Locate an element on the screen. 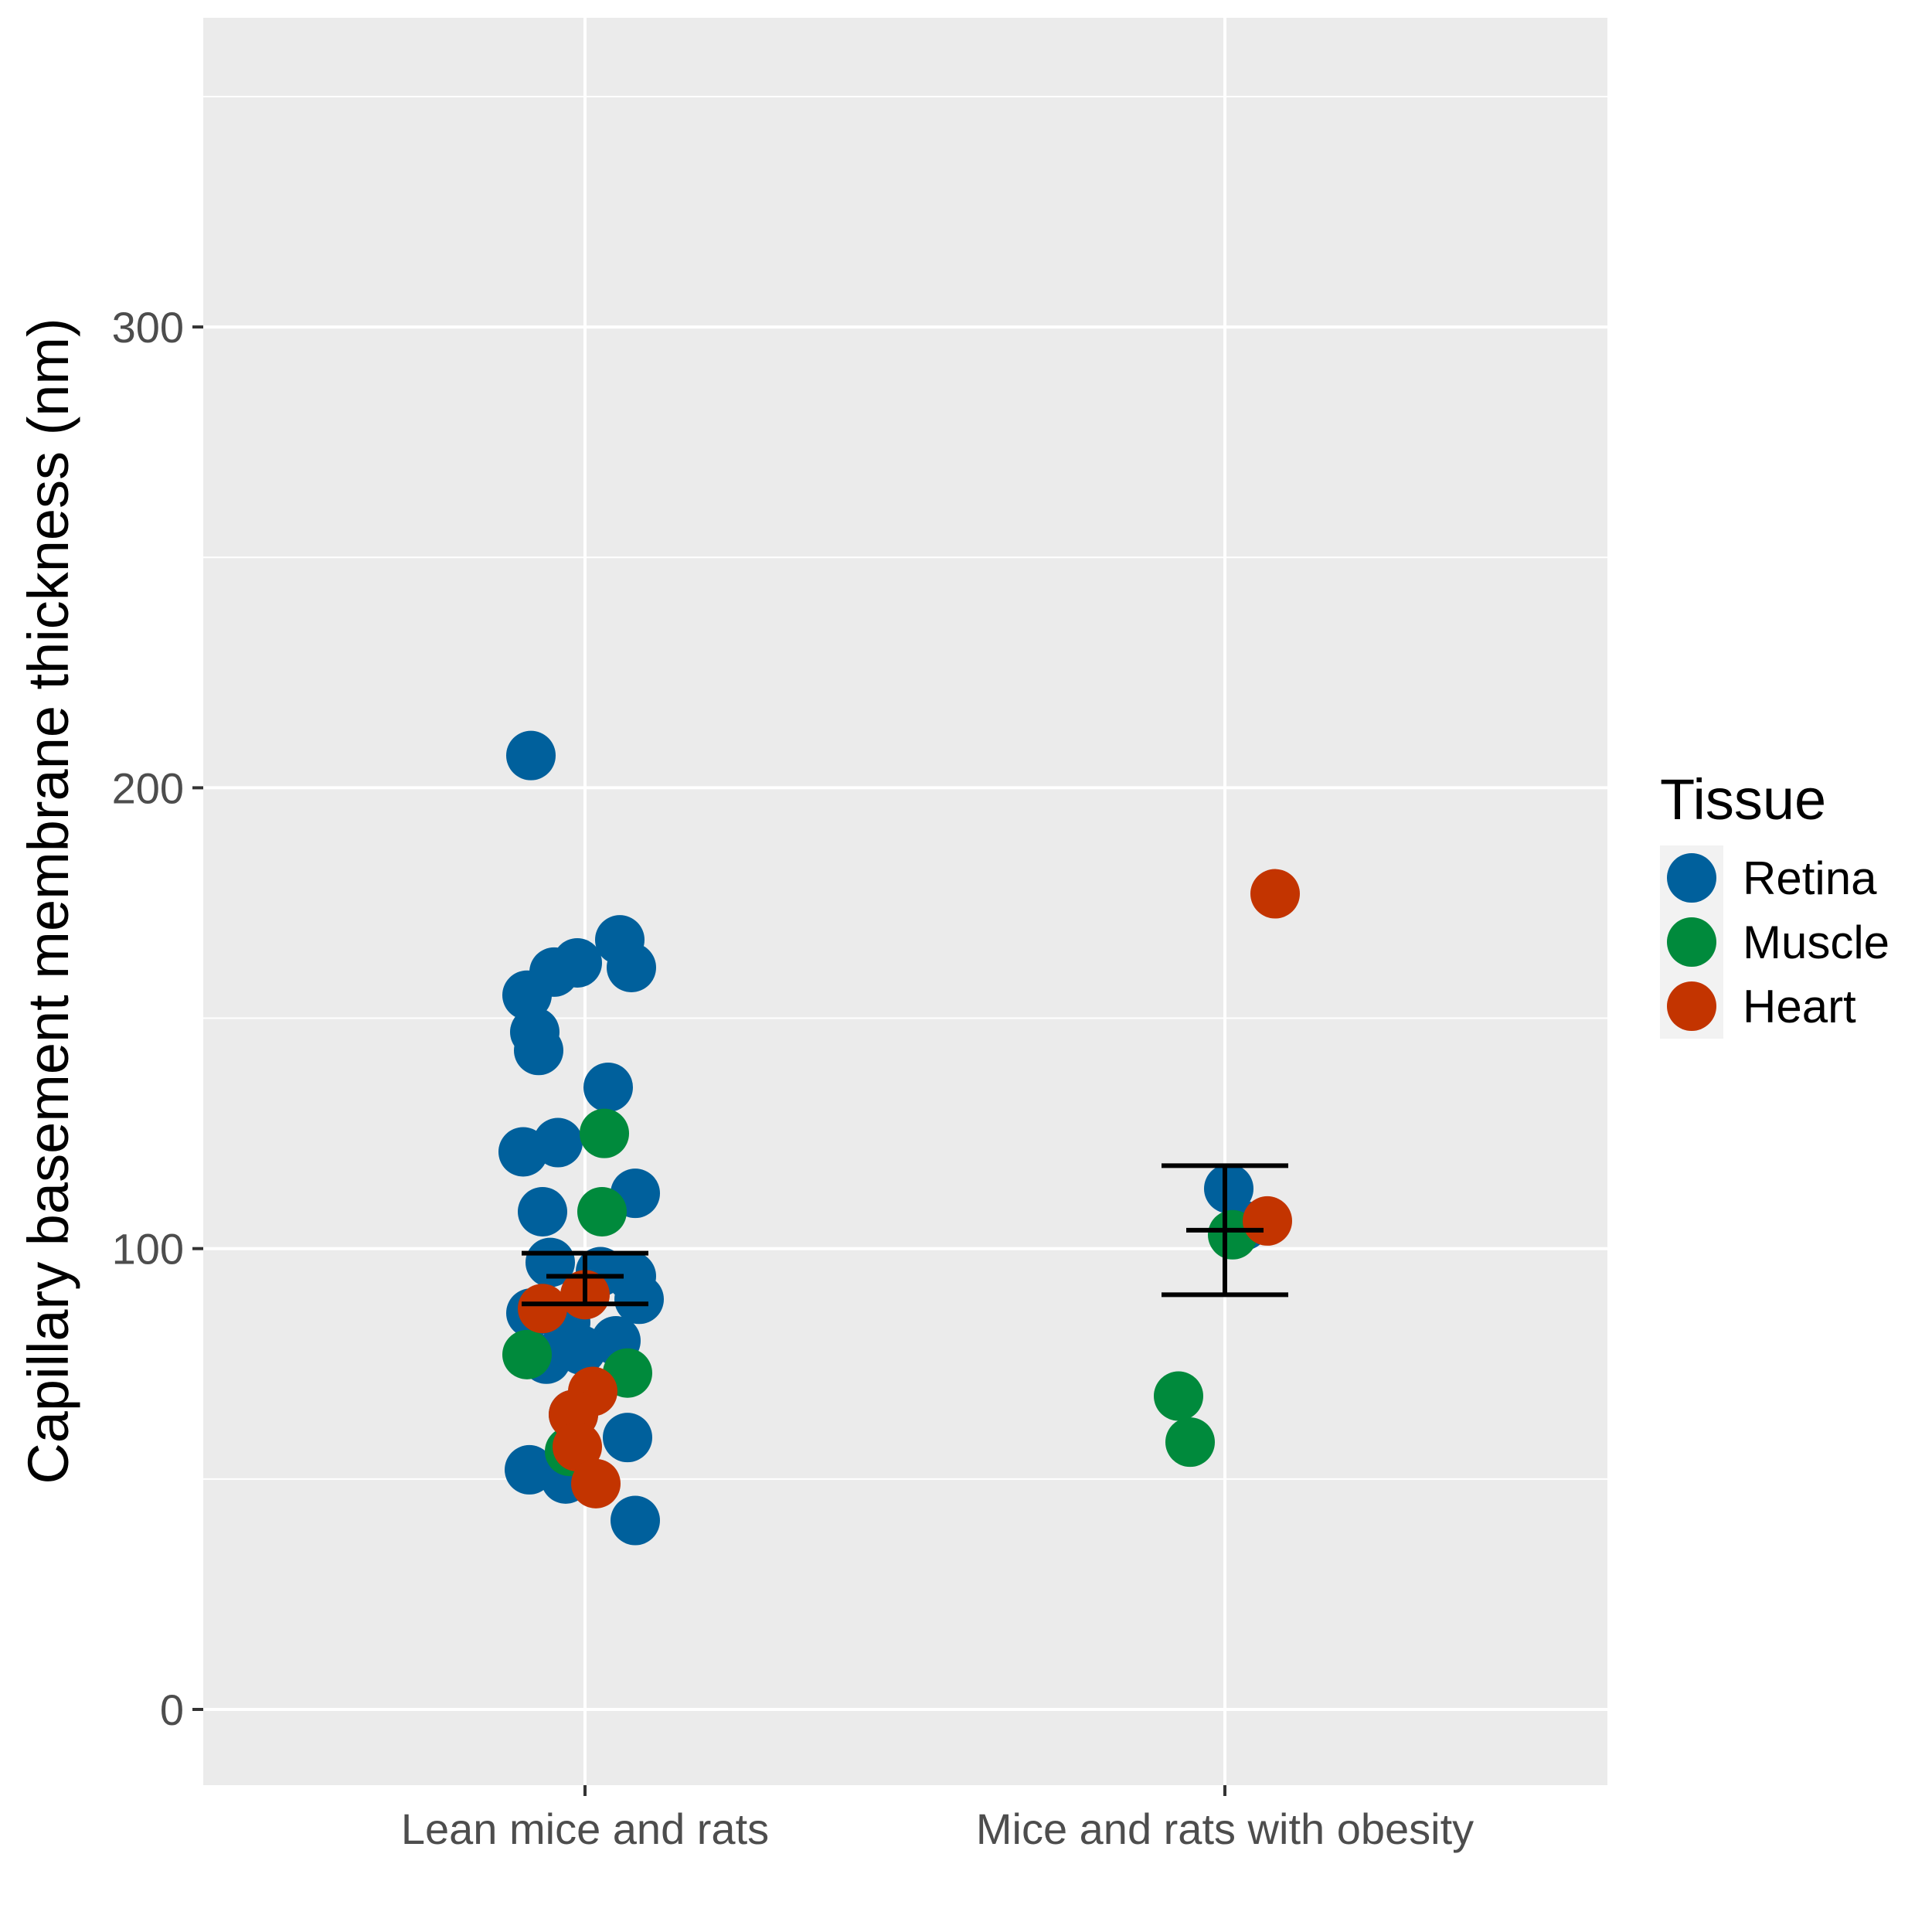  legend-title: Tissue is located at coordinates (1743, 800).